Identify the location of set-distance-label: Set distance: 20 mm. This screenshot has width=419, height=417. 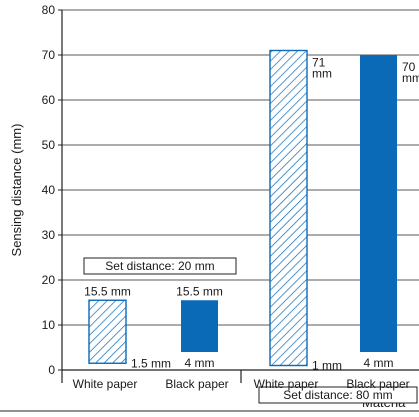
(159, 266).